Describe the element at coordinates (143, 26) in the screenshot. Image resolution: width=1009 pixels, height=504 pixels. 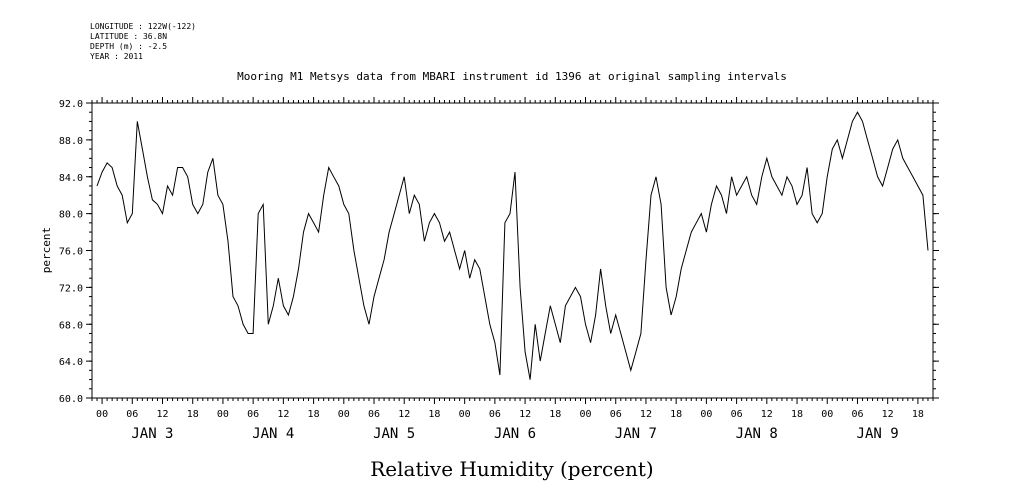
I see `longitude-label: LONGITUDE : 122W(-122)` at that location.